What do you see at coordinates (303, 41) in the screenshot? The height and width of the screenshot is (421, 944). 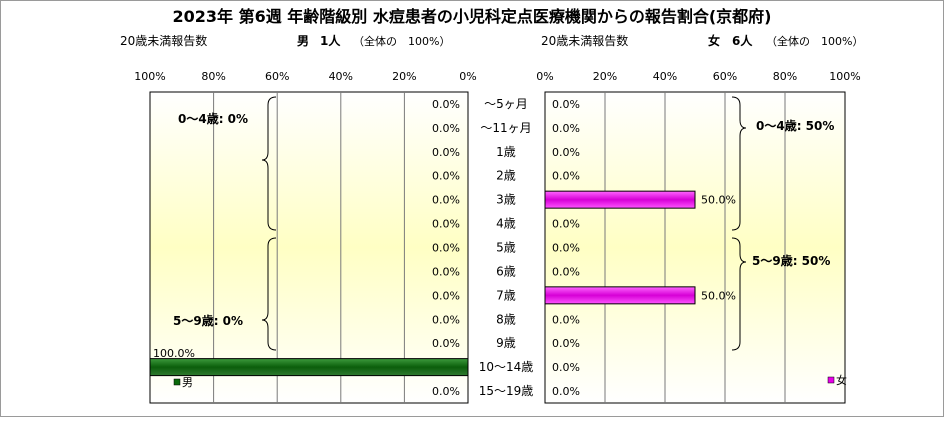 I see `male-sex-label: 男` at bounding box center [303, 41].